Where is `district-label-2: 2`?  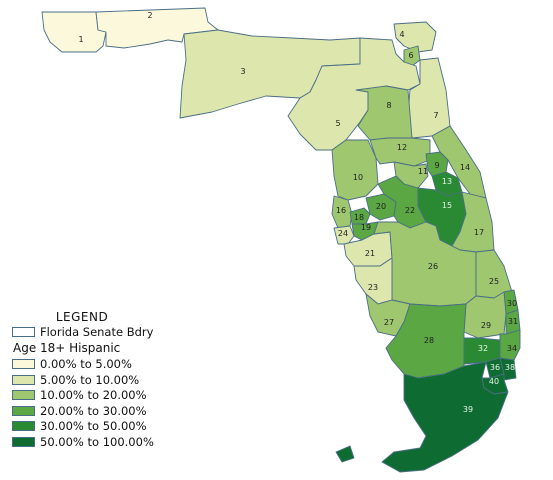
district-label-2: 2 is located at coordinates (149, 15).